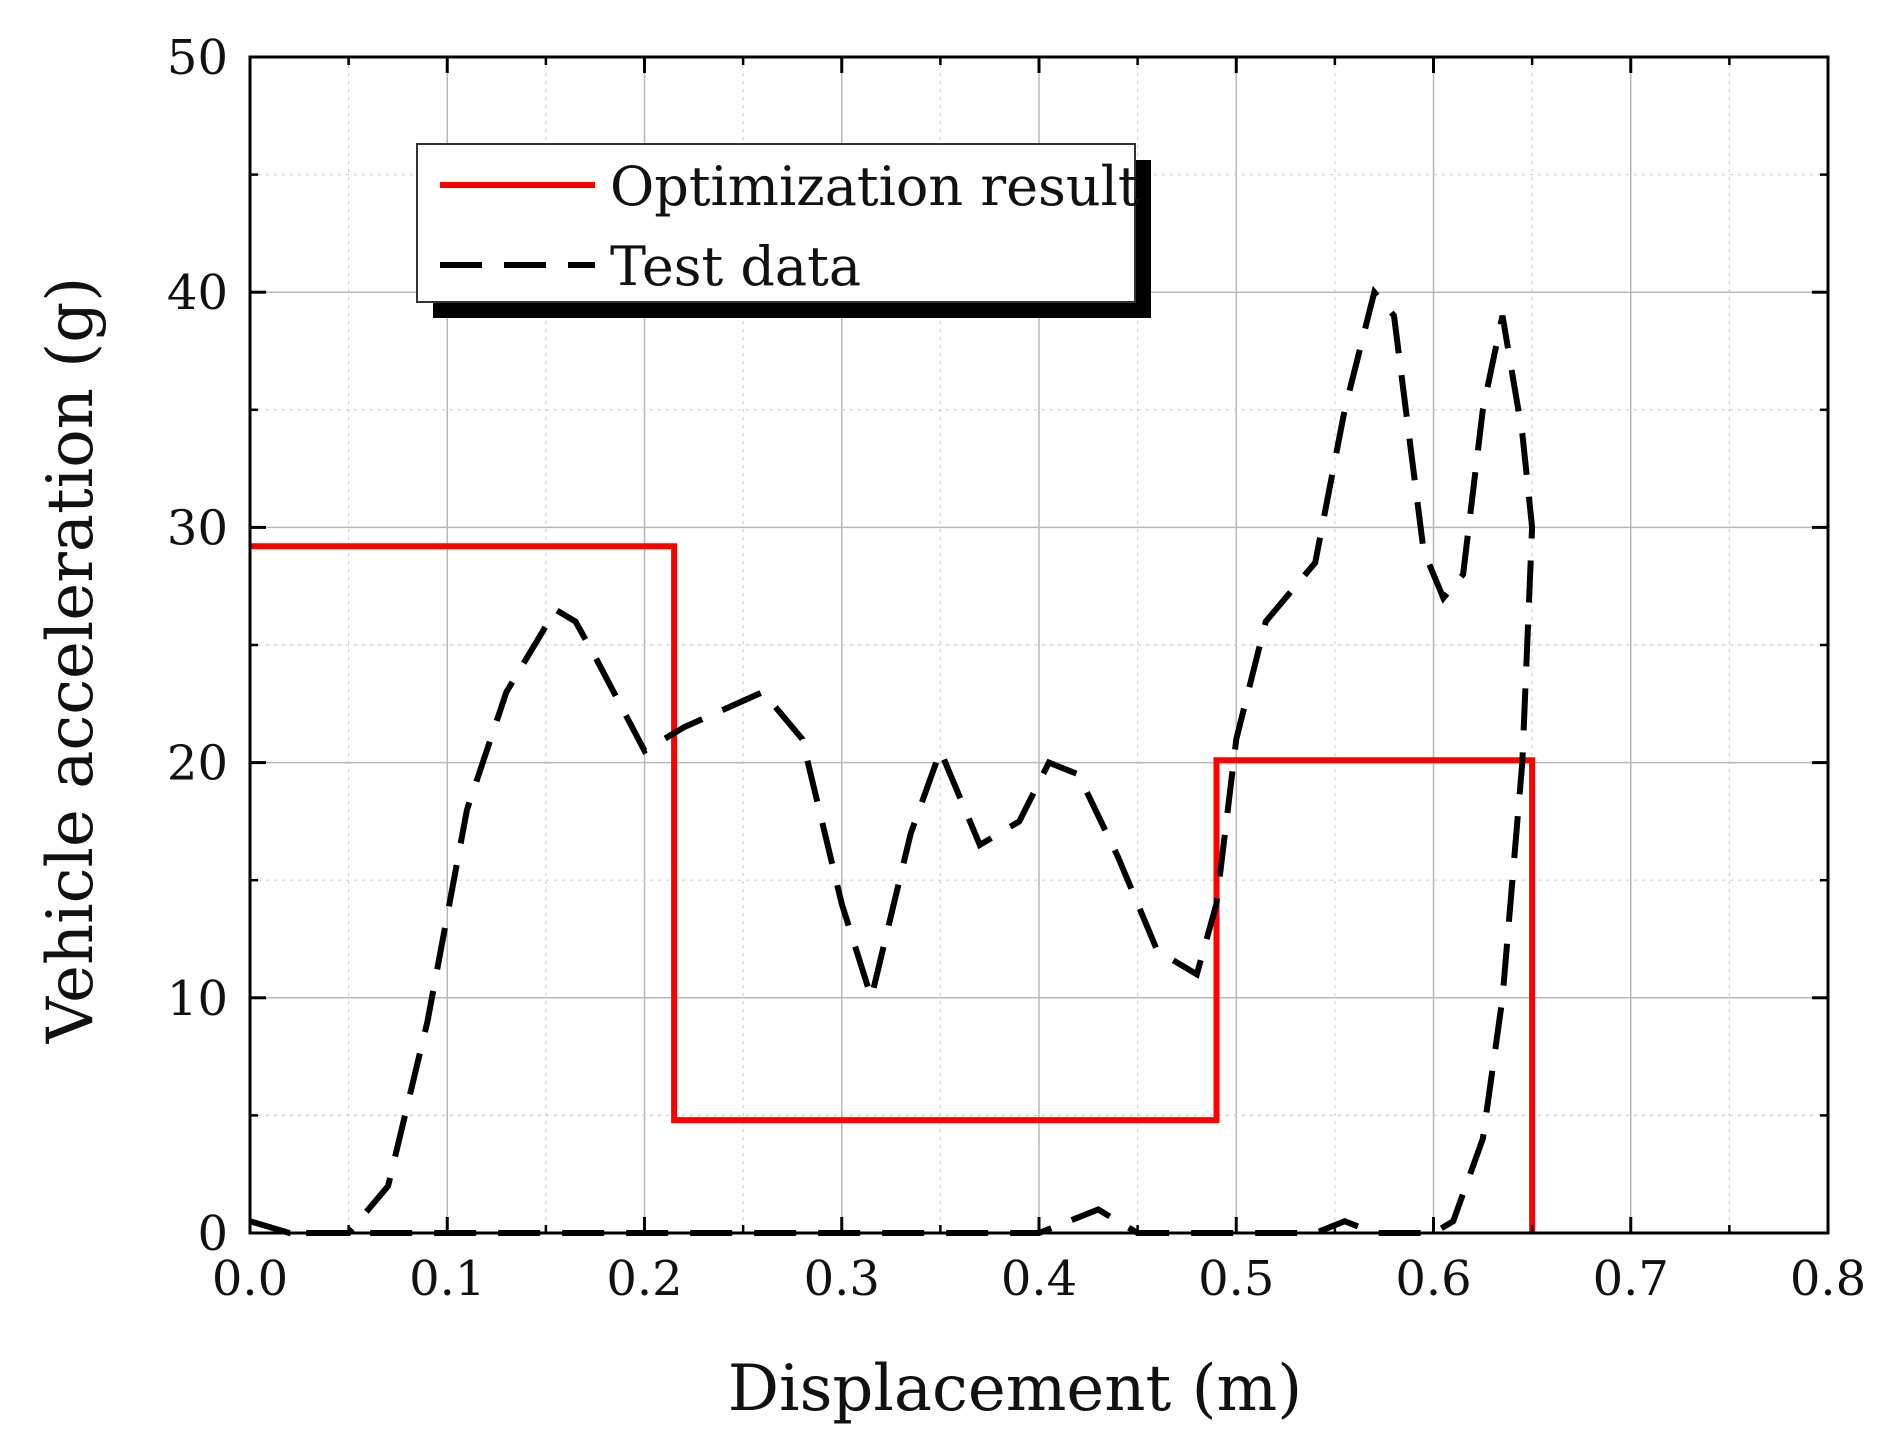 Image resolution: width=1877 pixels, height=1445 pixels. Describe the element at coordinates (776, 223) in the screenshot. I see `legend-box` at that location.